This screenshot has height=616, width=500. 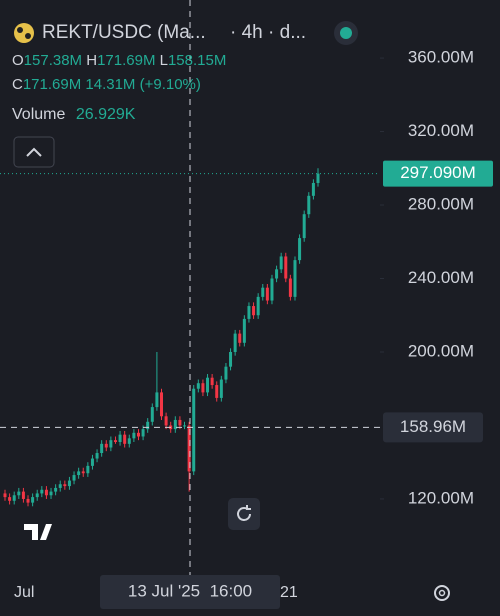 I want to click on y-tick-label: 120.00M, so click(x=441, y=497).